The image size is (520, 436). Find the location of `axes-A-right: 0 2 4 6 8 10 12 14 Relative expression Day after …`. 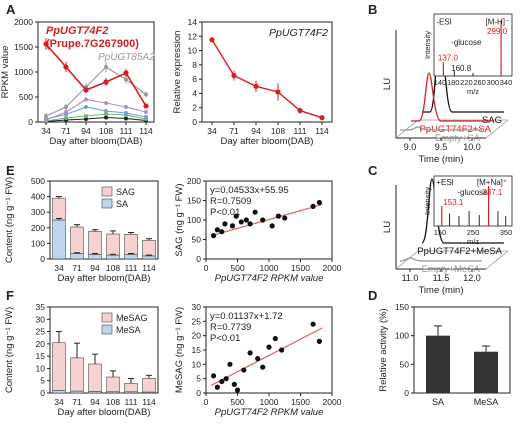

axes-A-right: 0 2 4 6 8 10 12 14 Relative expression Day after … is located at coordinates (252, 82).